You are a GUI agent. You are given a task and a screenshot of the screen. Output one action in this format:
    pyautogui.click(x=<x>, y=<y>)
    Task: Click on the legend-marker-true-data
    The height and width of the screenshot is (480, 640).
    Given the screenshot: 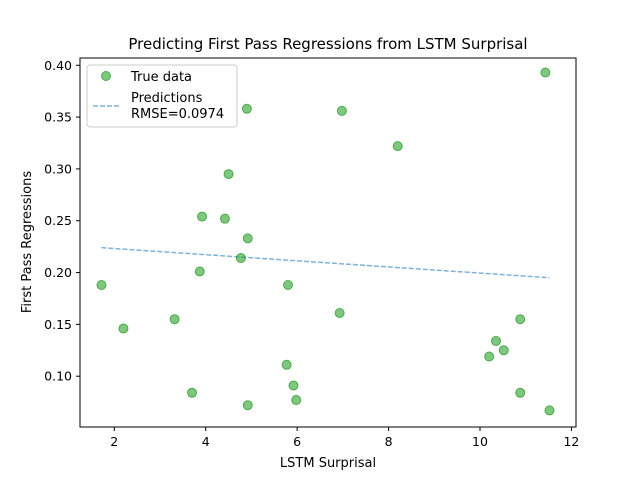 What is the action you would take?
    pyautogui.click(x=106, y=76)
    